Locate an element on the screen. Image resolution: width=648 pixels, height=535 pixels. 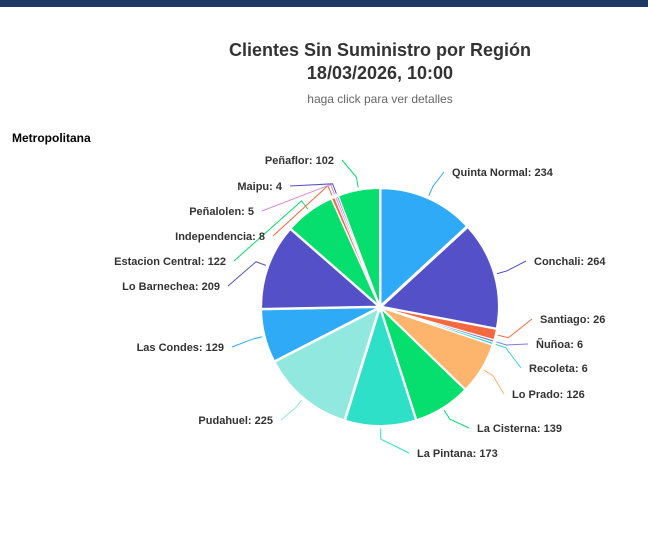
data-label: La Pintana: 173 is located at coordinates (457, 454).